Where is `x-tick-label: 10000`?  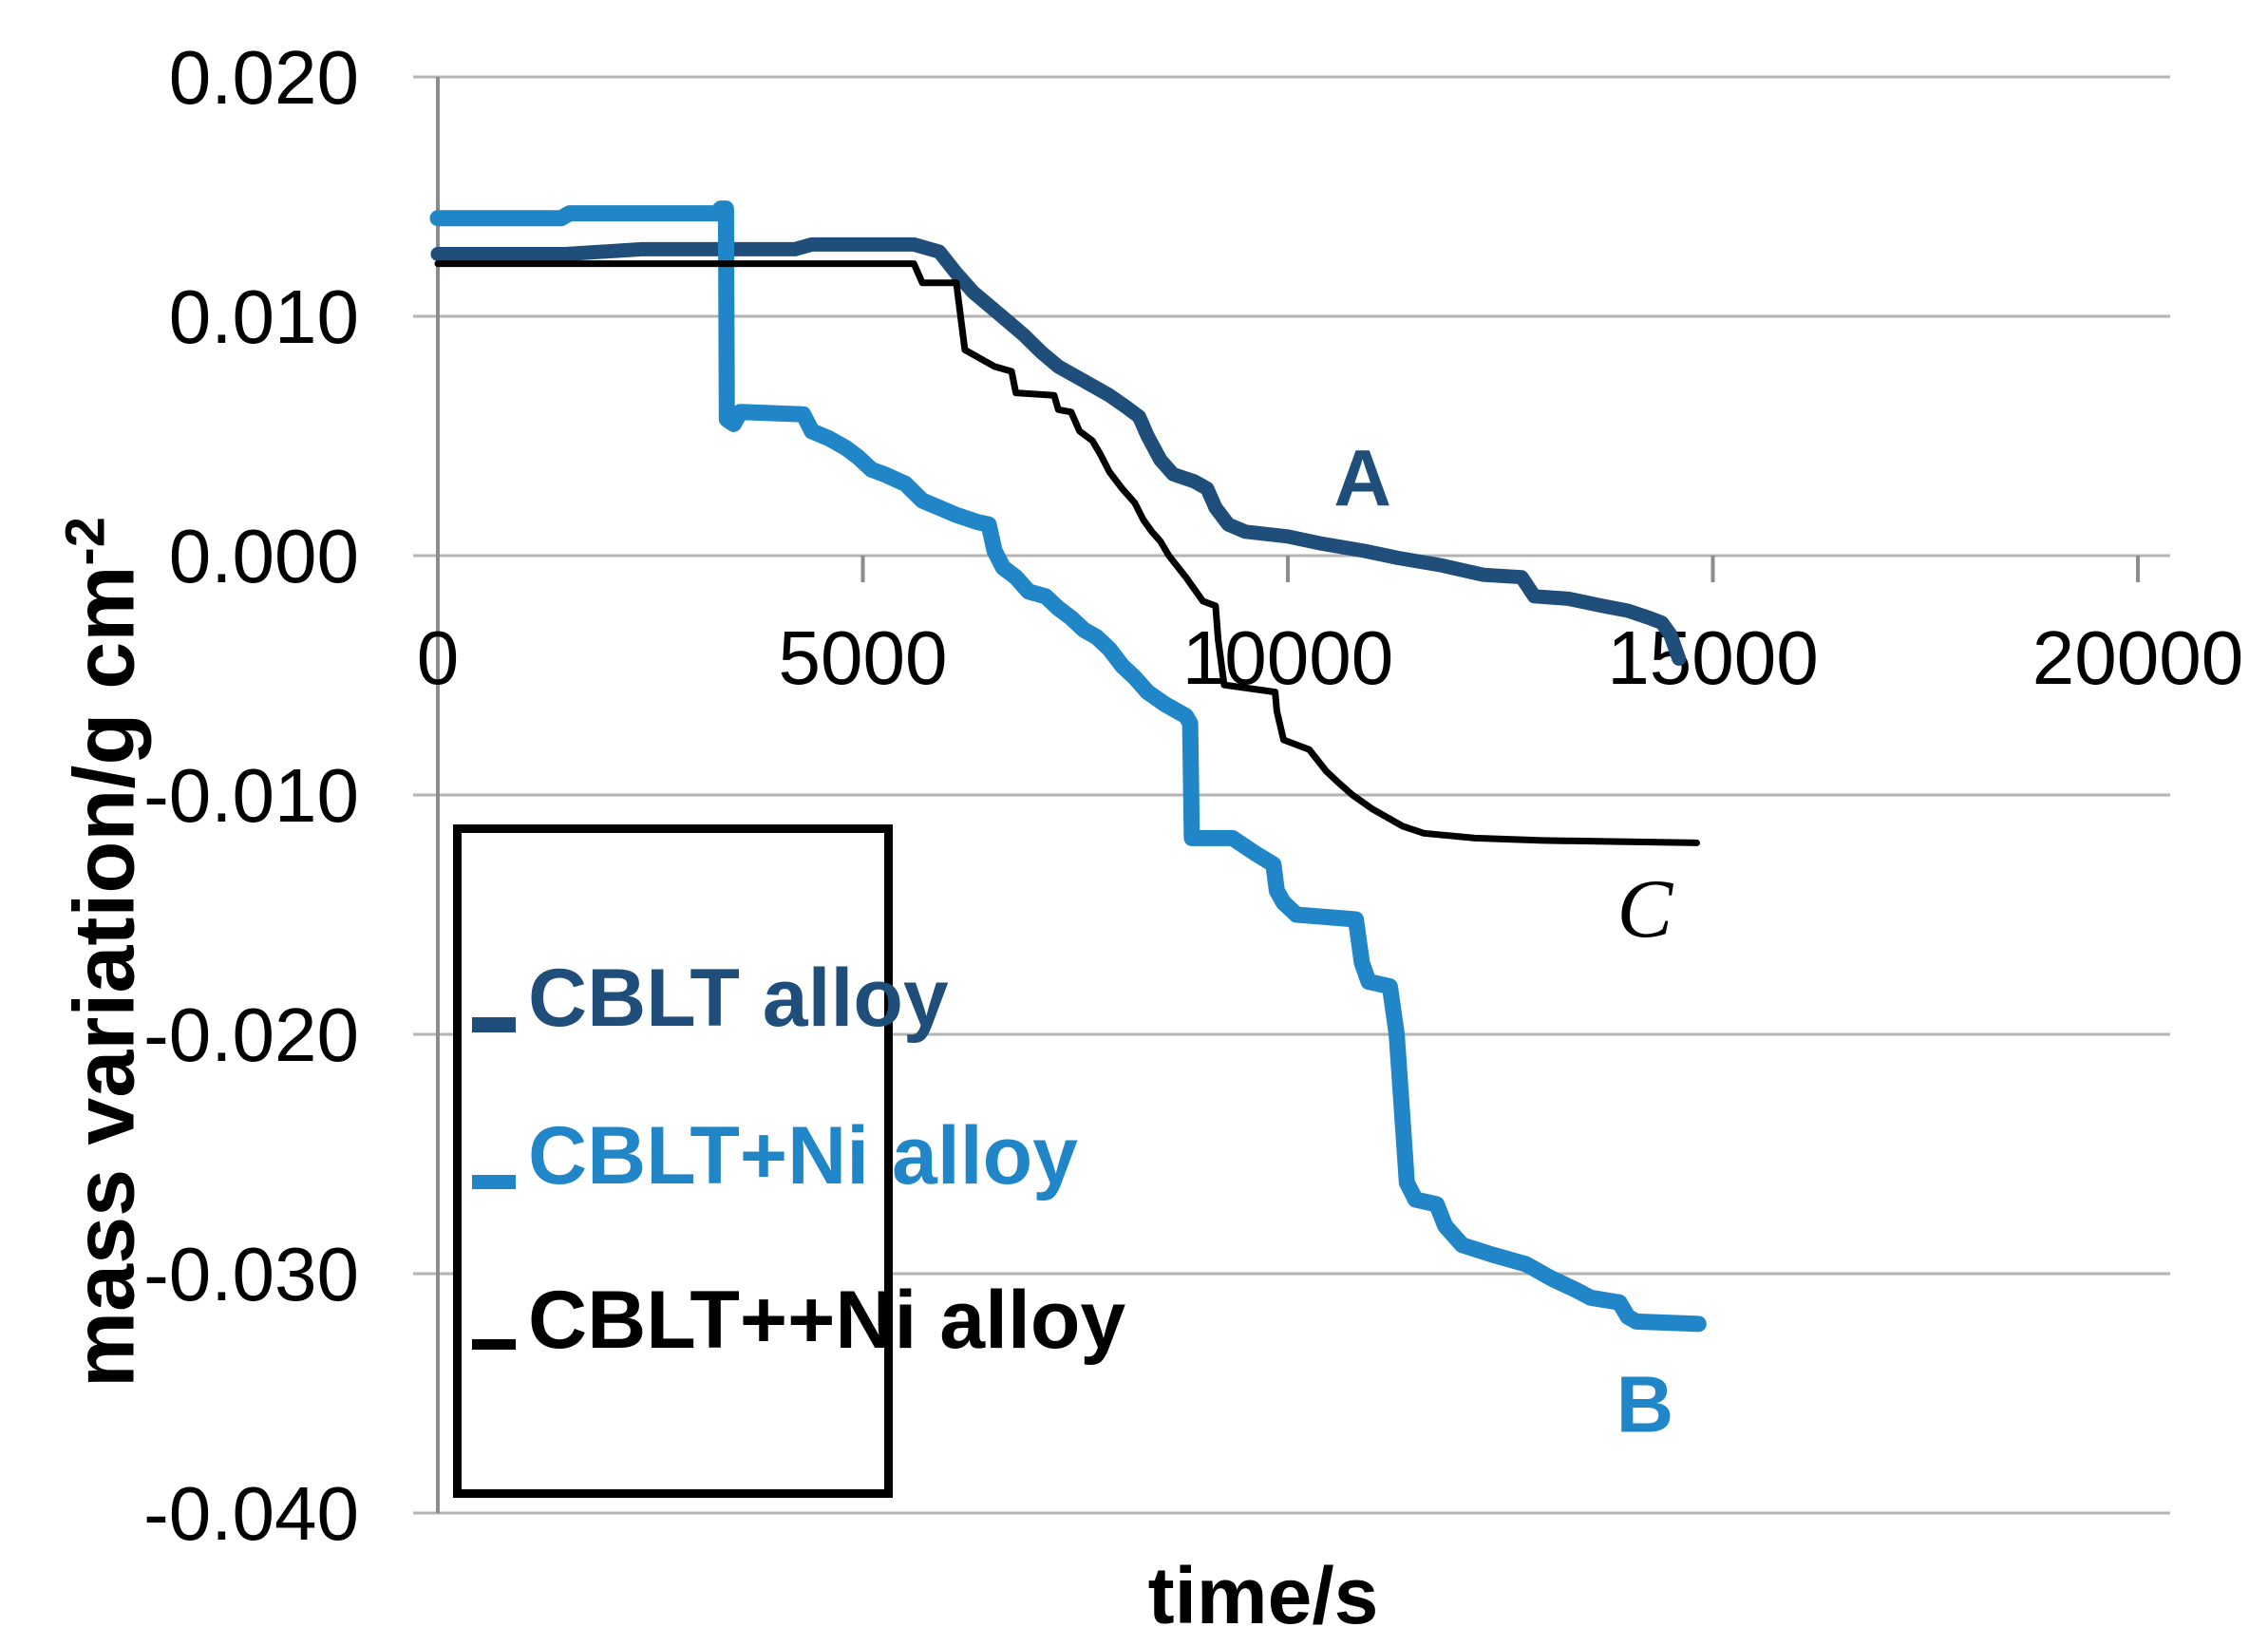
x-tick-label: 10000 is located at coordinates (1287, 658).